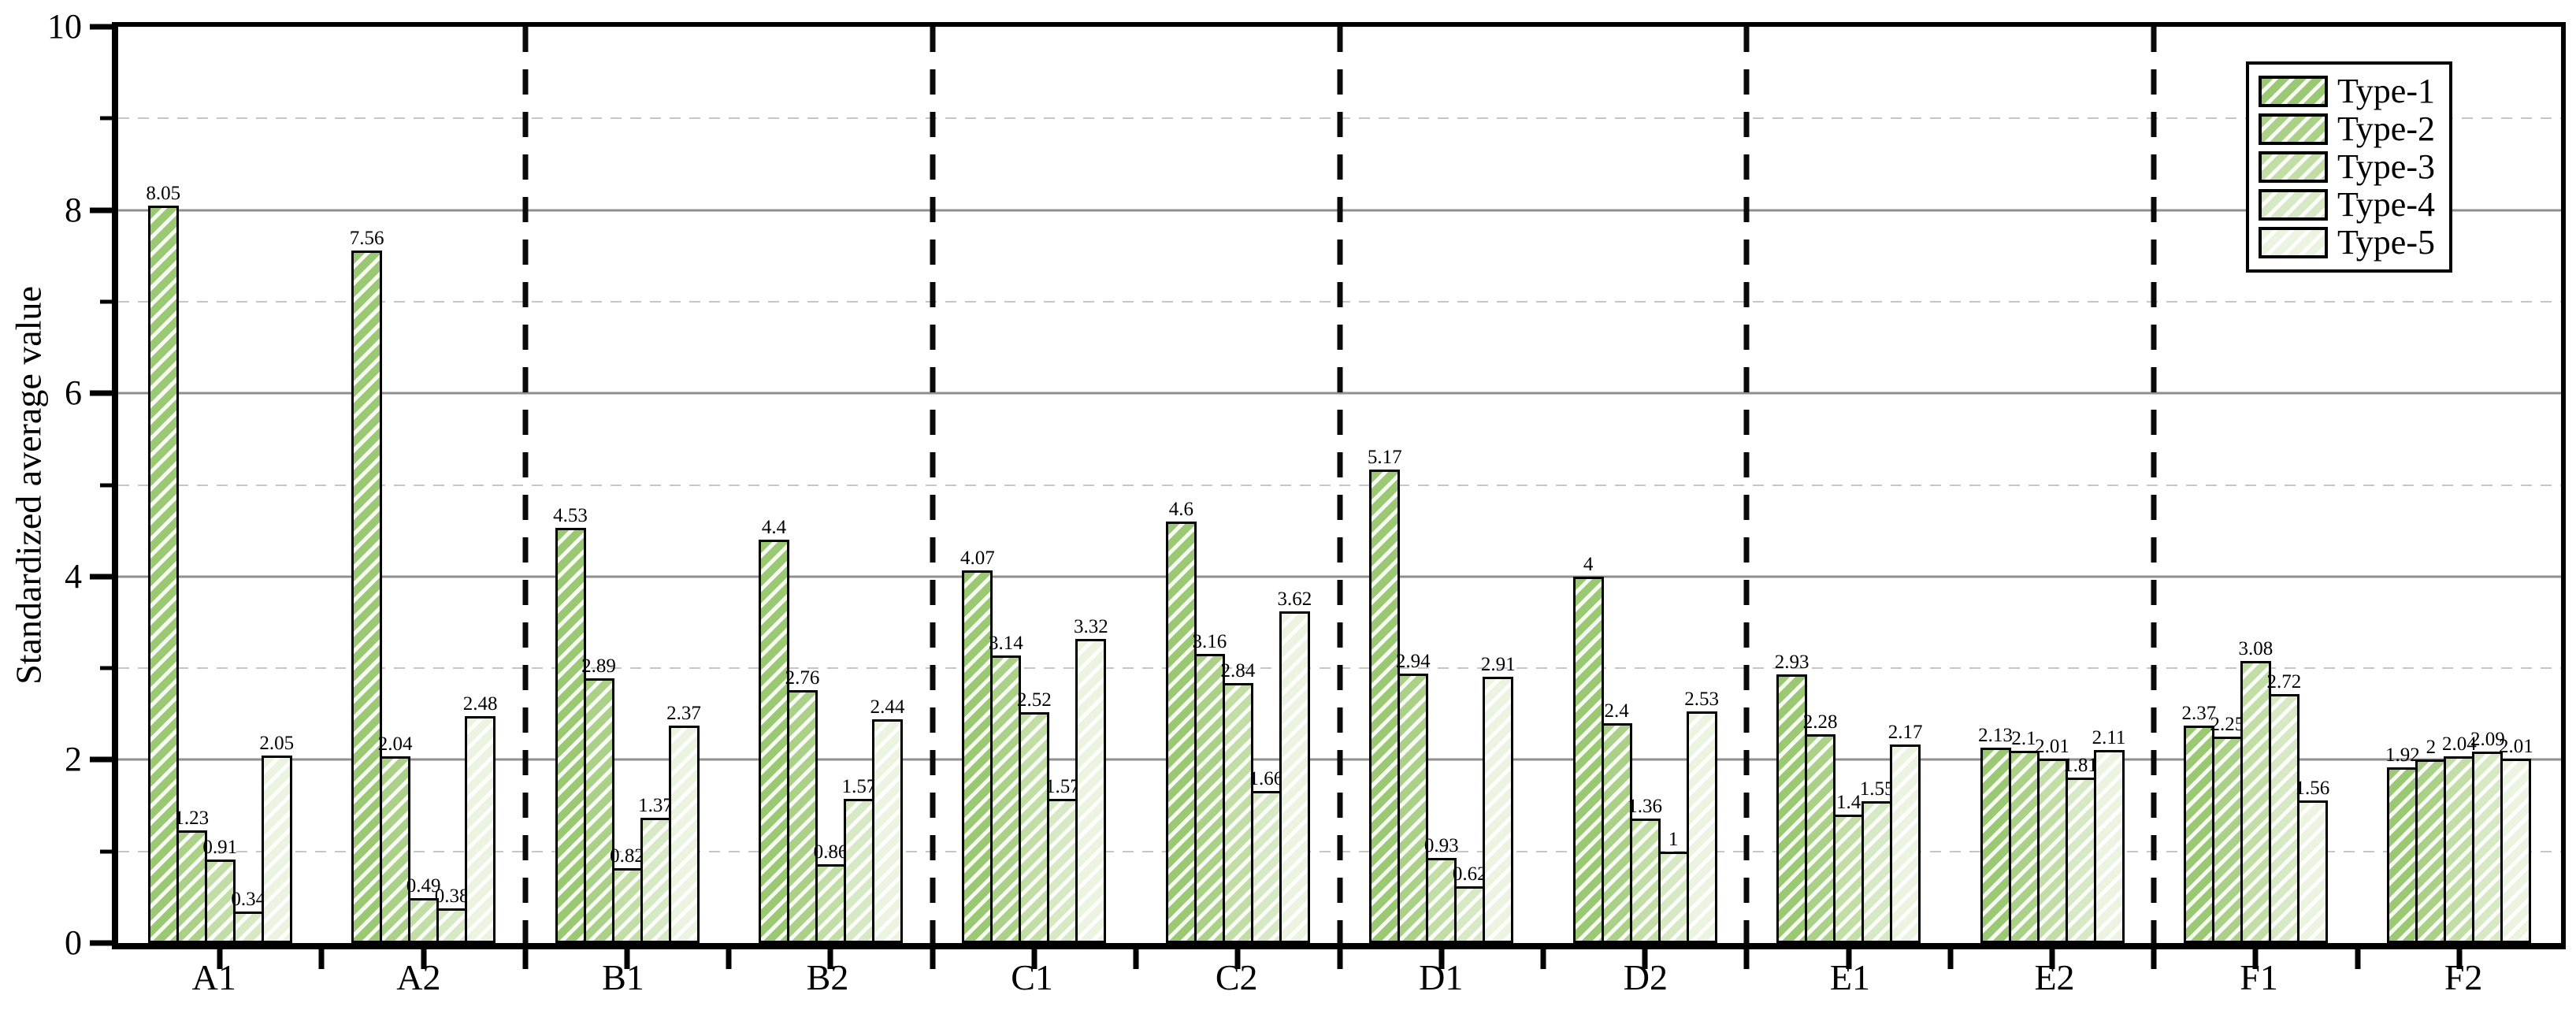 The height and width of the screenshot is (1010, 2576). What do you see at coordinates (1905, 732) in the screenshot?
I see `bar-value-label: 2.17` at bounding box center [1905, 732].